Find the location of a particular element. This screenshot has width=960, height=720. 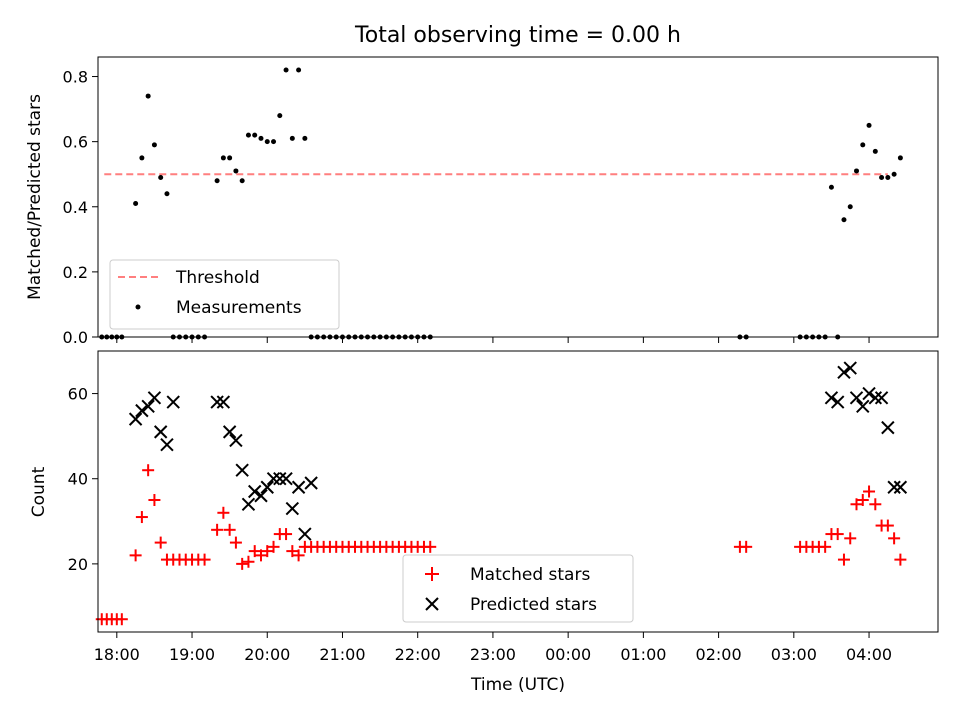

top-y-tick-label: 0.4 is located at coordinates (75, 207).